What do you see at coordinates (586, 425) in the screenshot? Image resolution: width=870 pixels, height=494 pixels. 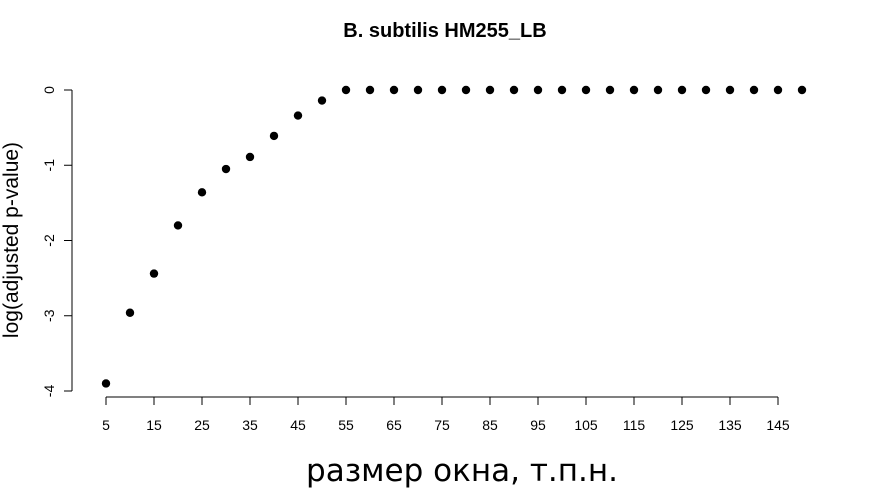 I see `x-tick-label: 105` at bounding box center [586, 425].